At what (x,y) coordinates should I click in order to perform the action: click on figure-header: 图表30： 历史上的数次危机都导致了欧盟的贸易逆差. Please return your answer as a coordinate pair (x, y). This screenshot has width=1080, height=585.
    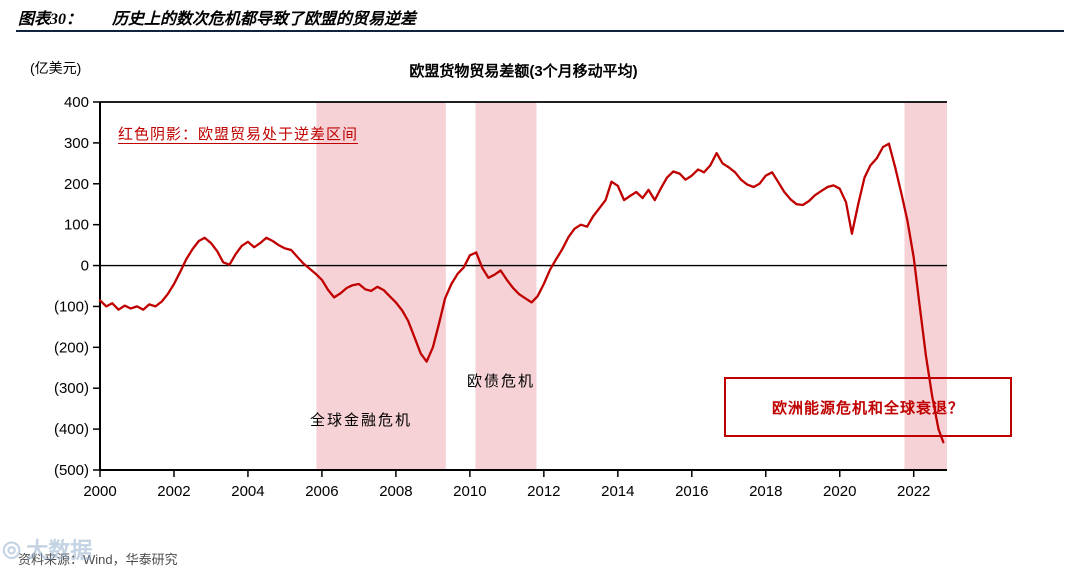
    Looking at the image, I should click on (217, 17).